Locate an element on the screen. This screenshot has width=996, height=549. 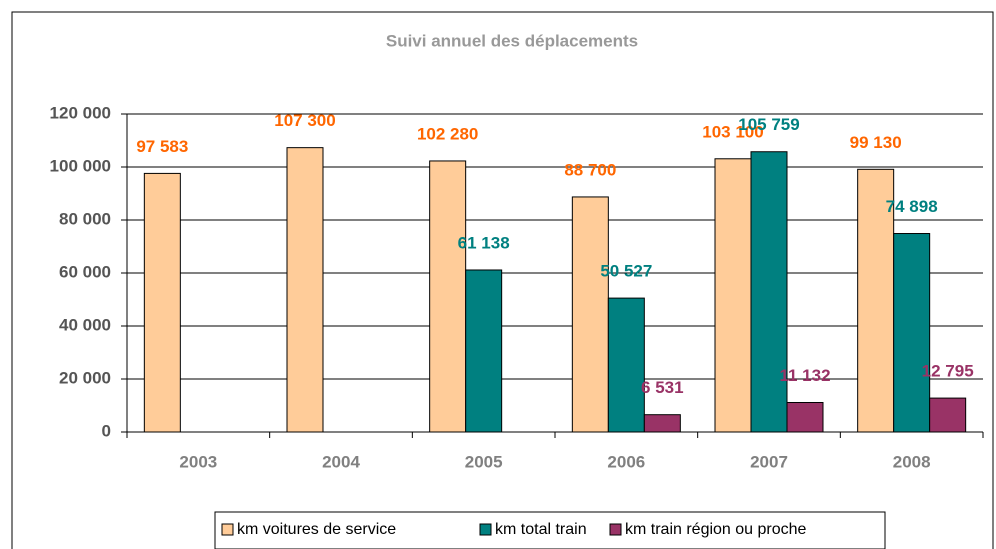
x-tick-label: 2004 is located at coordinates (341, 461).